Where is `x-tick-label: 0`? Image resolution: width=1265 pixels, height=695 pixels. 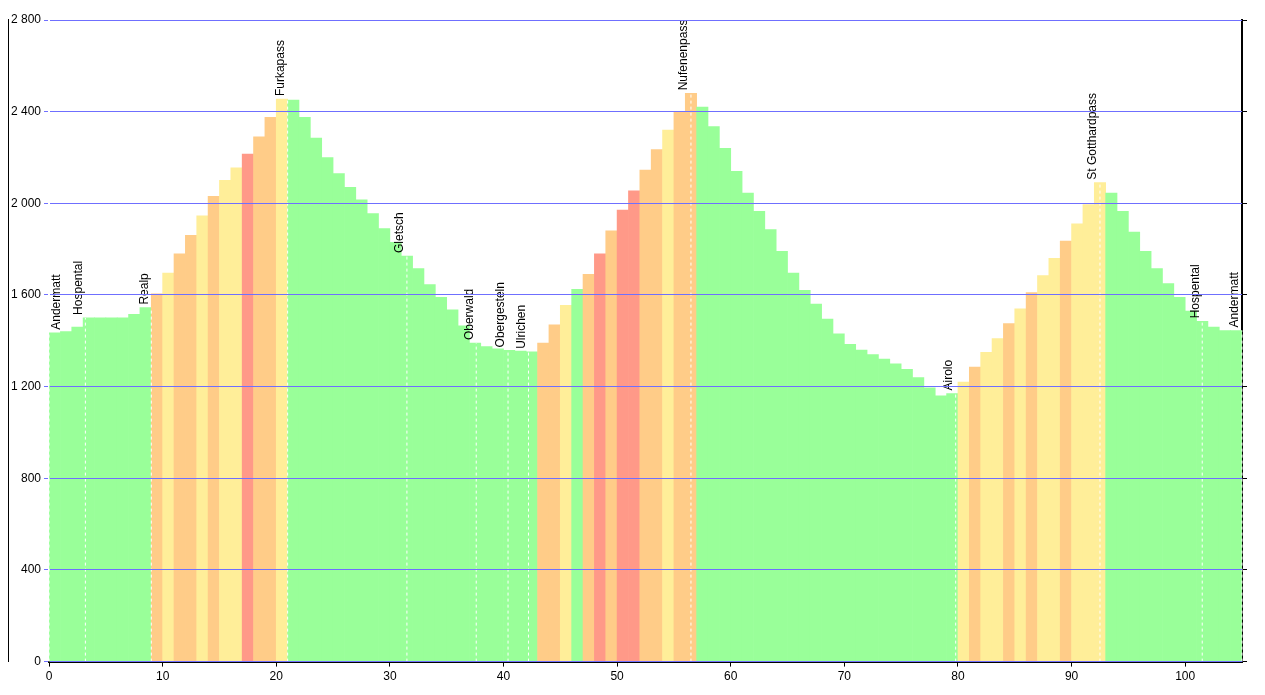 x-tick-label: 0 is located at coordinates (49, 676).